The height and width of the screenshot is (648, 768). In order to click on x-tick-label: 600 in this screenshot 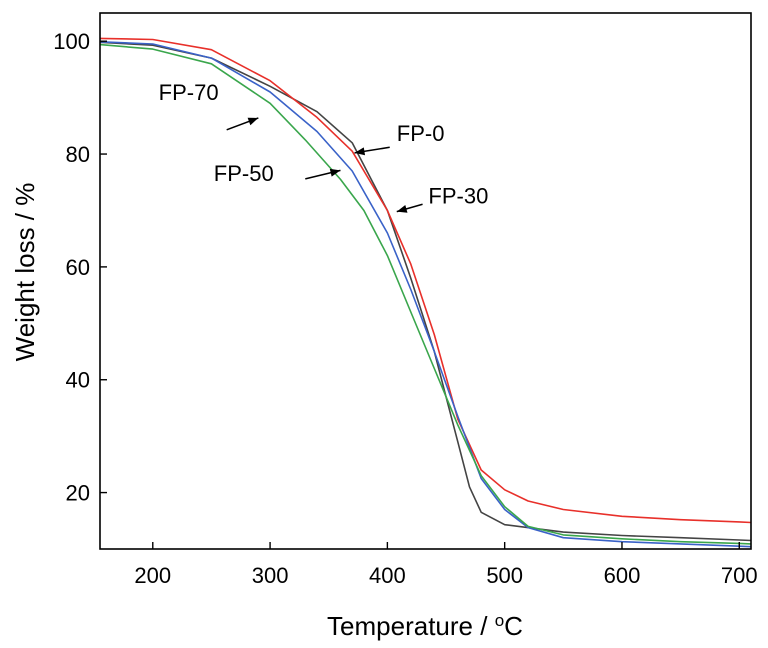, I will do `click(622, 575)`.